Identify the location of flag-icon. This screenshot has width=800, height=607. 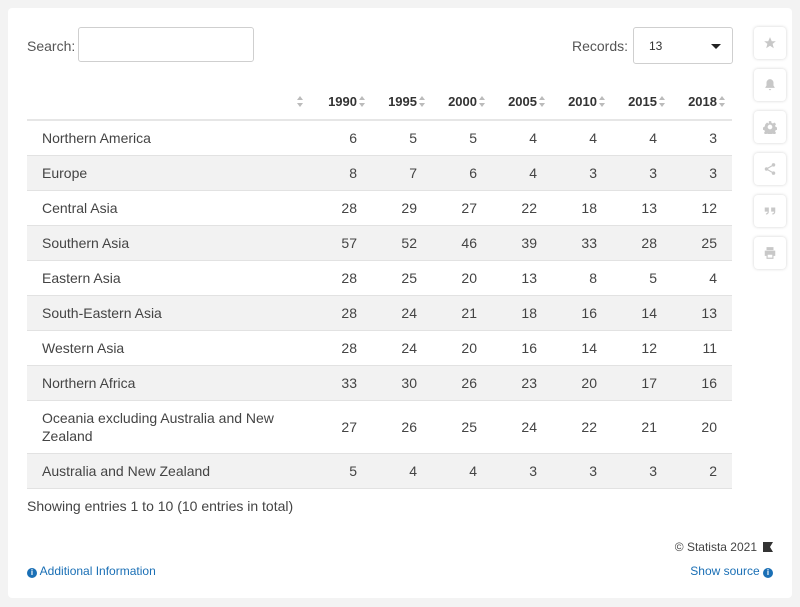
(768, 547).